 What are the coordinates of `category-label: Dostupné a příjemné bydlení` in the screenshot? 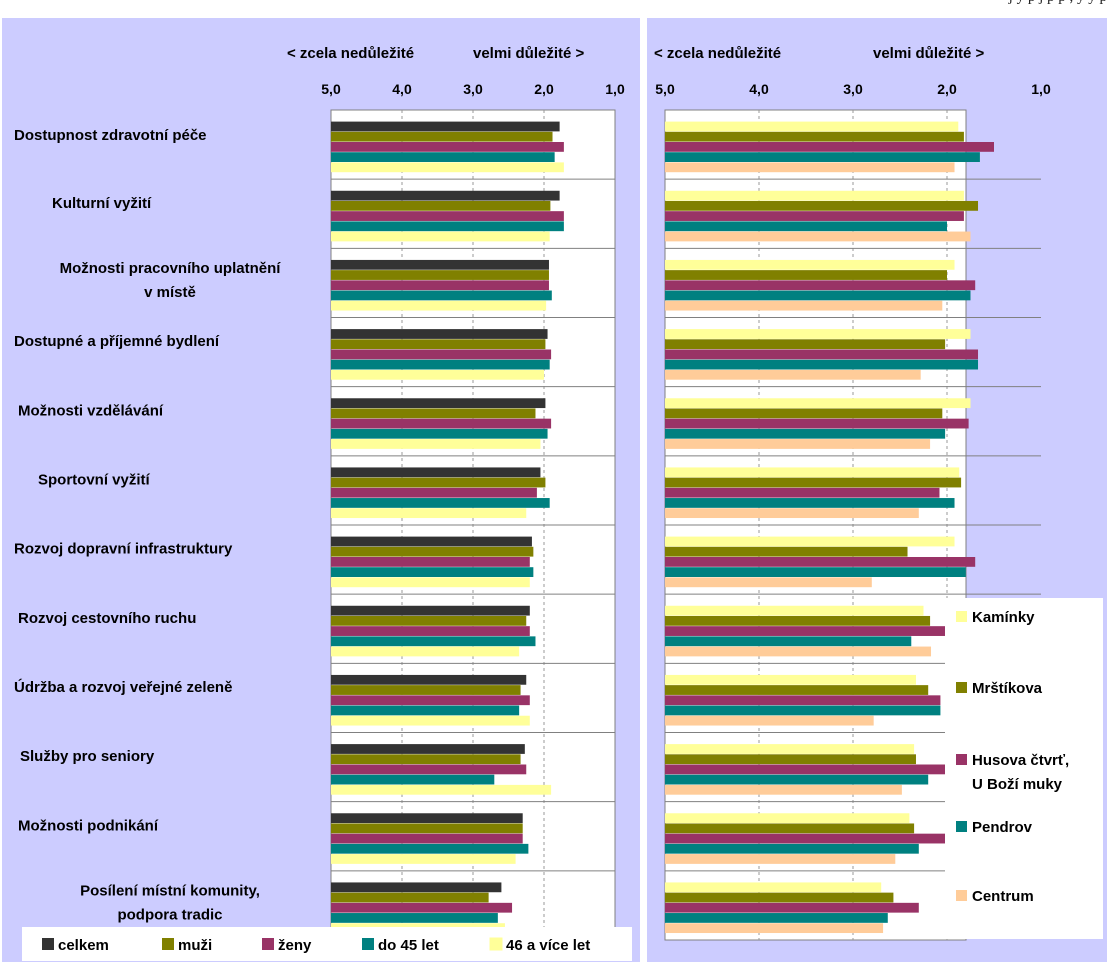 It's located at (117, 341).